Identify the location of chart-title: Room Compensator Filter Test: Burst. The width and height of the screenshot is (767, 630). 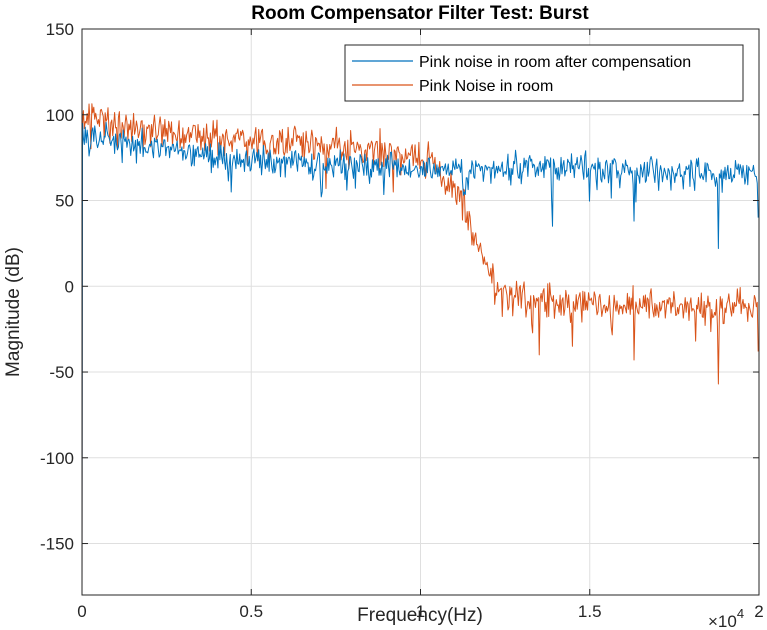
(420, 13).